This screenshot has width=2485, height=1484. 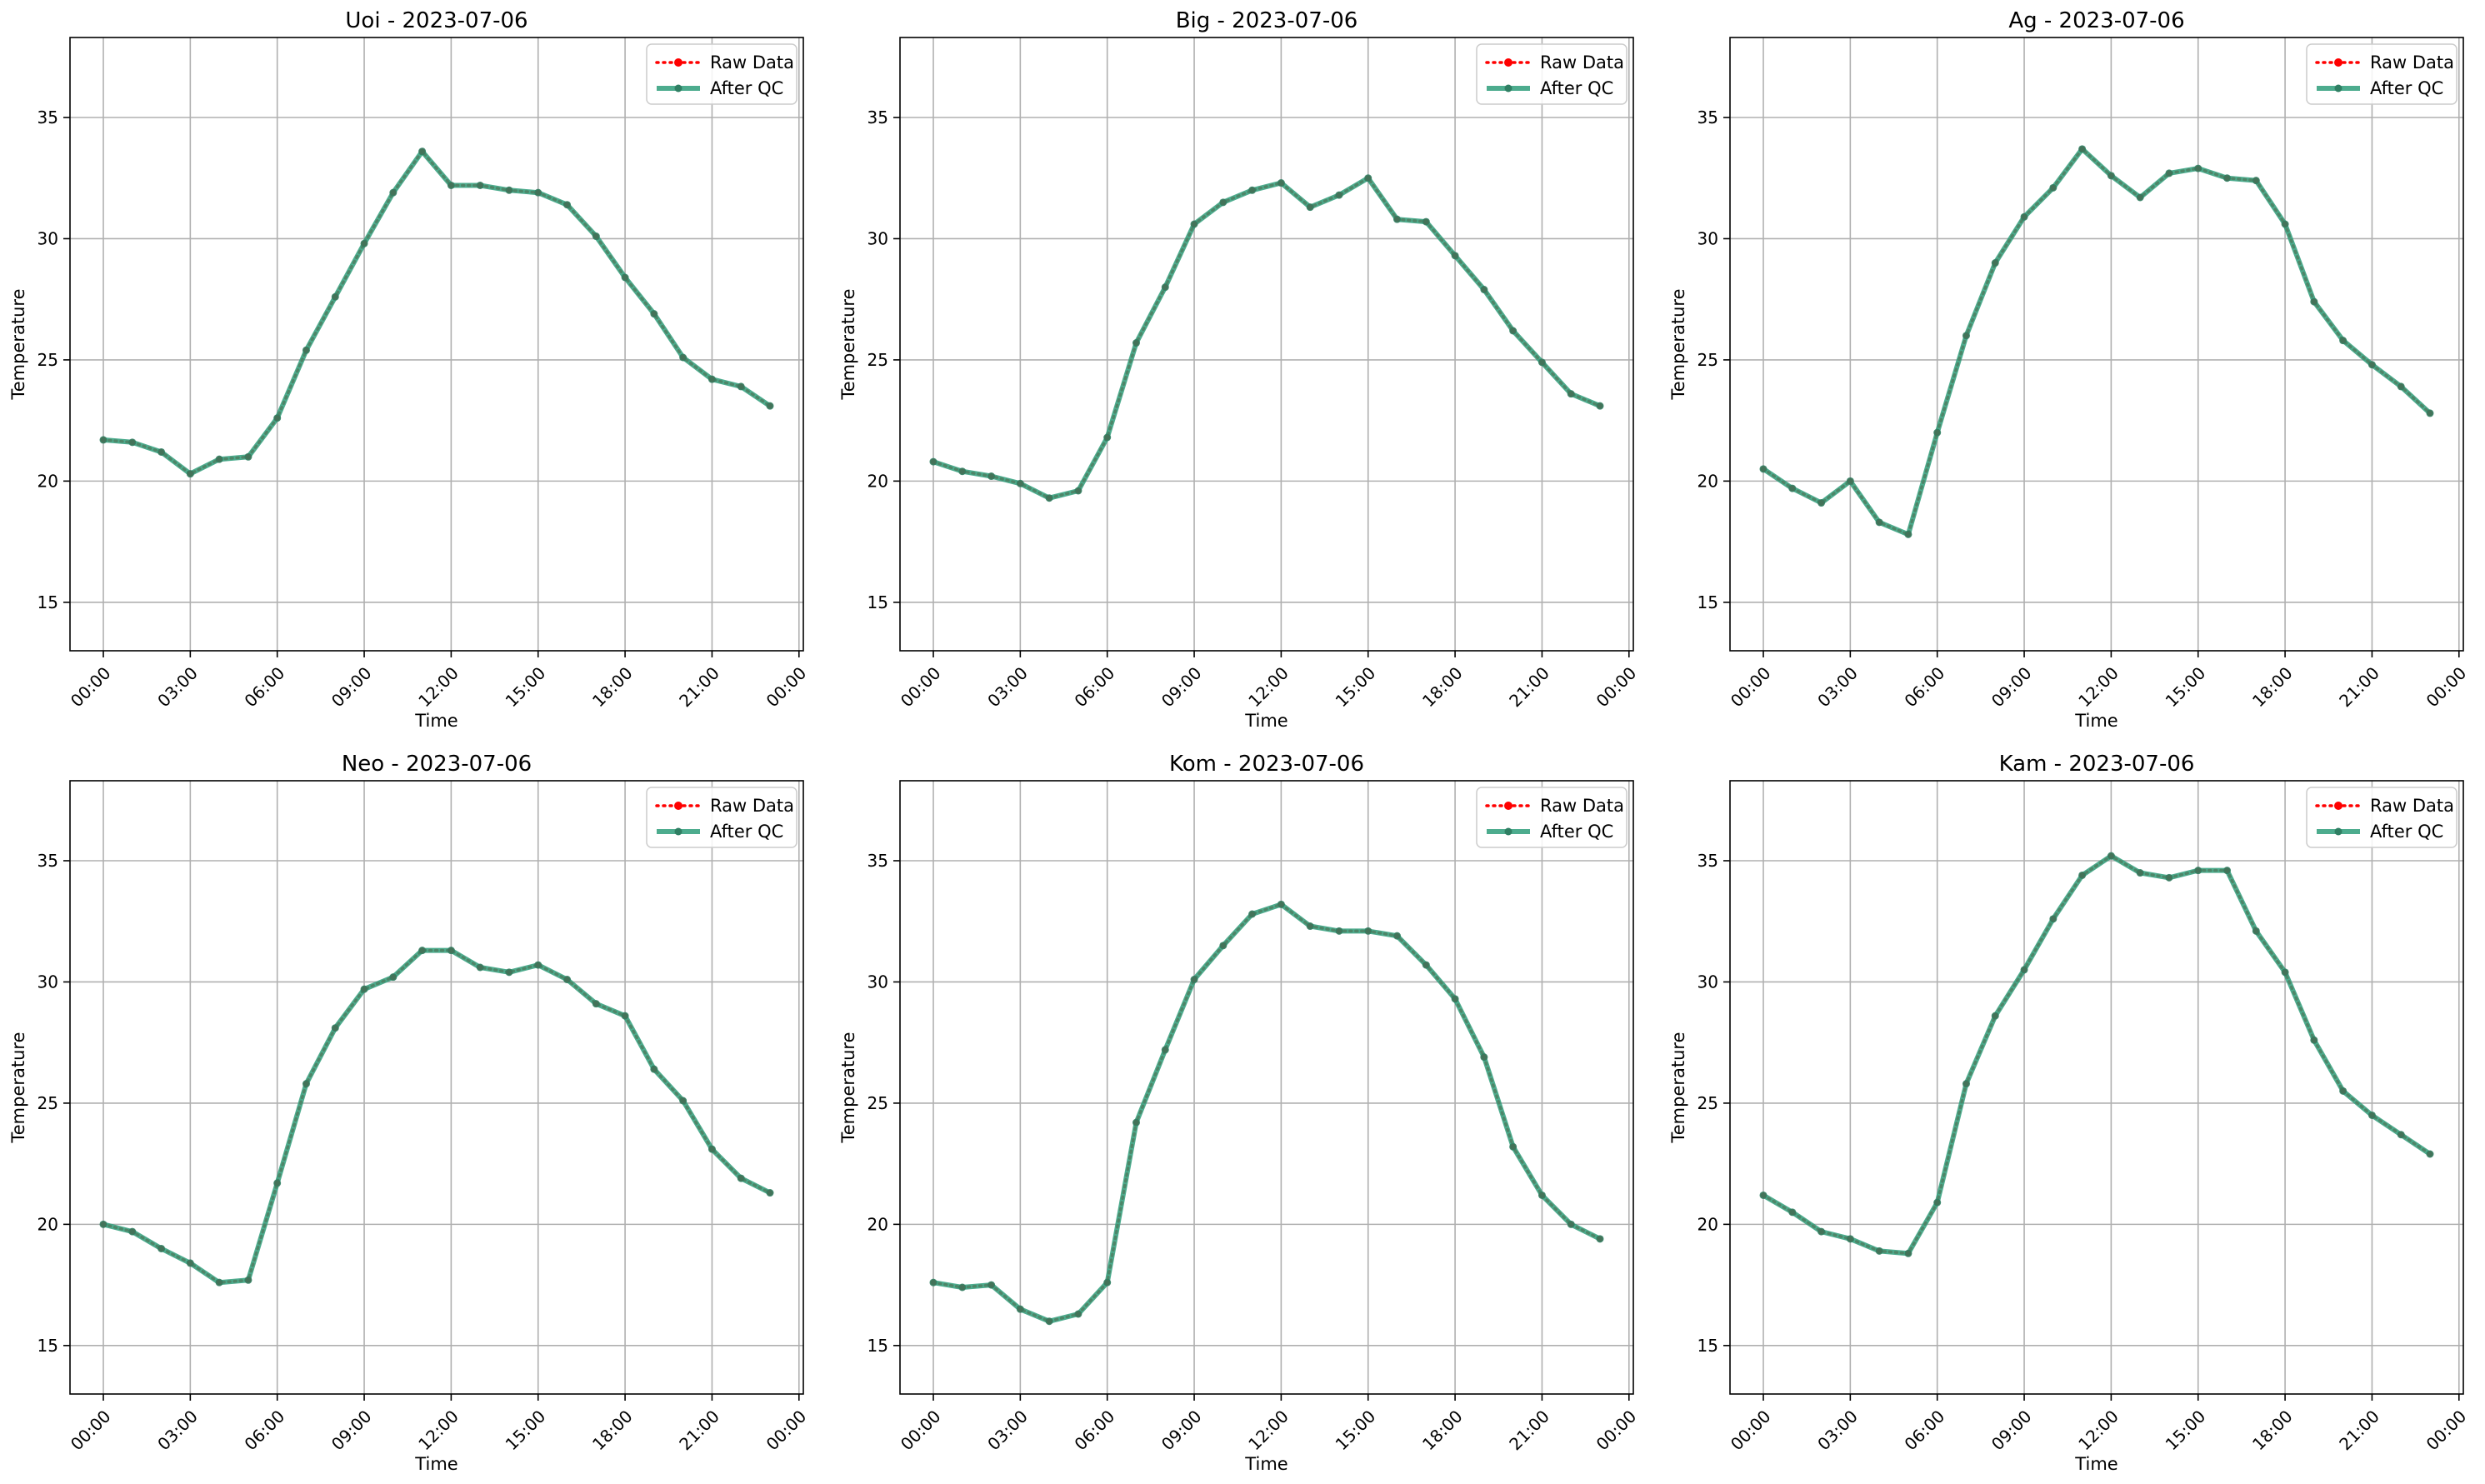 What do you see at coordinates (1182, 1431) in the screenshot?
I see `x-tick-label: 09:00` at bounding box center [1182, 1431].